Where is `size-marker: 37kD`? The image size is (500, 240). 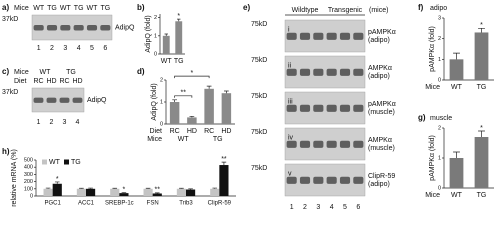 size-marker: 37kD is located at coordinates (10, 92).